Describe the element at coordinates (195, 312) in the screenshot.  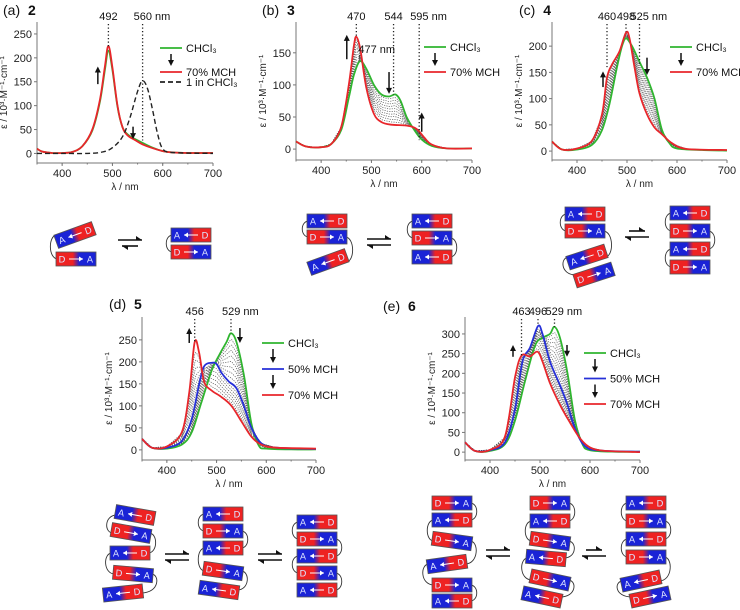
I see `peak-label: 456` at that location.